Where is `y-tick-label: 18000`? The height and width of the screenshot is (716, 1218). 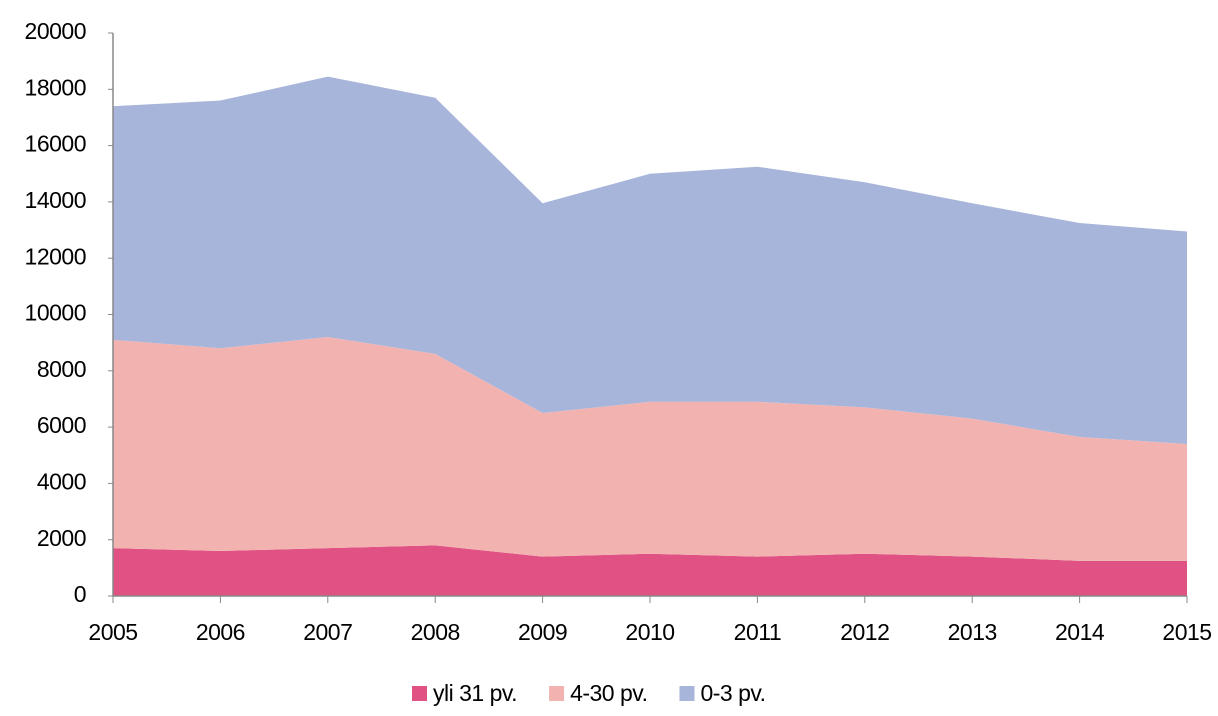
y-tick-label: 18000 is located at coordinates (55, 87).